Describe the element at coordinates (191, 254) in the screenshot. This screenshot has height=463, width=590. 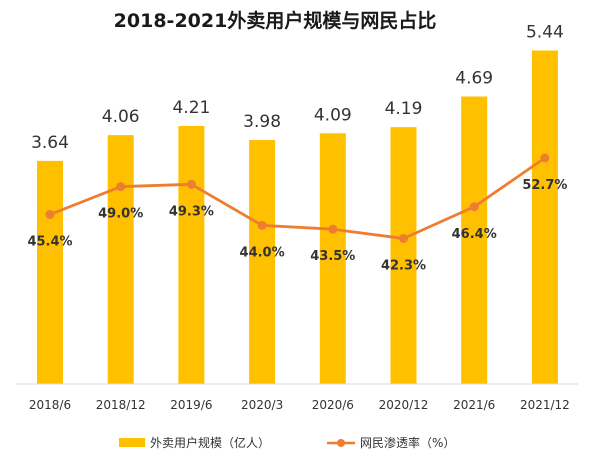
I see `bar-2019/6` at that location.